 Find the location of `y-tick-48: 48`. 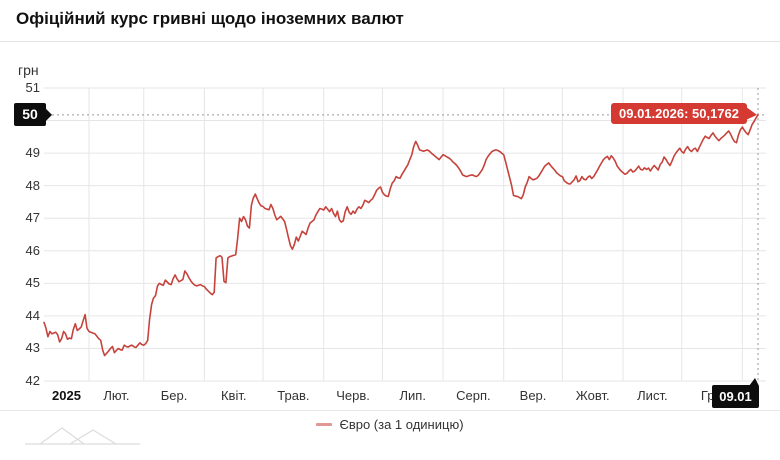

y-tick-48: 48 is located at coordinates (32, 185).